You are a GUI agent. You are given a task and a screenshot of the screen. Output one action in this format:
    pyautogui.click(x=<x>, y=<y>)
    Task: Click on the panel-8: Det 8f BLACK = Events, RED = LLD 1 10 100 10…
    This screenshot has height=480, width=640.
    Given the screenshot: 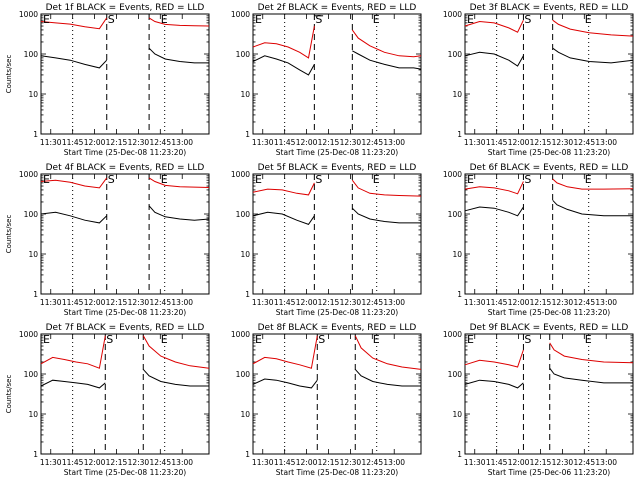 What is the action you would take?
    pyautogui.click(x=326, y=400)
    